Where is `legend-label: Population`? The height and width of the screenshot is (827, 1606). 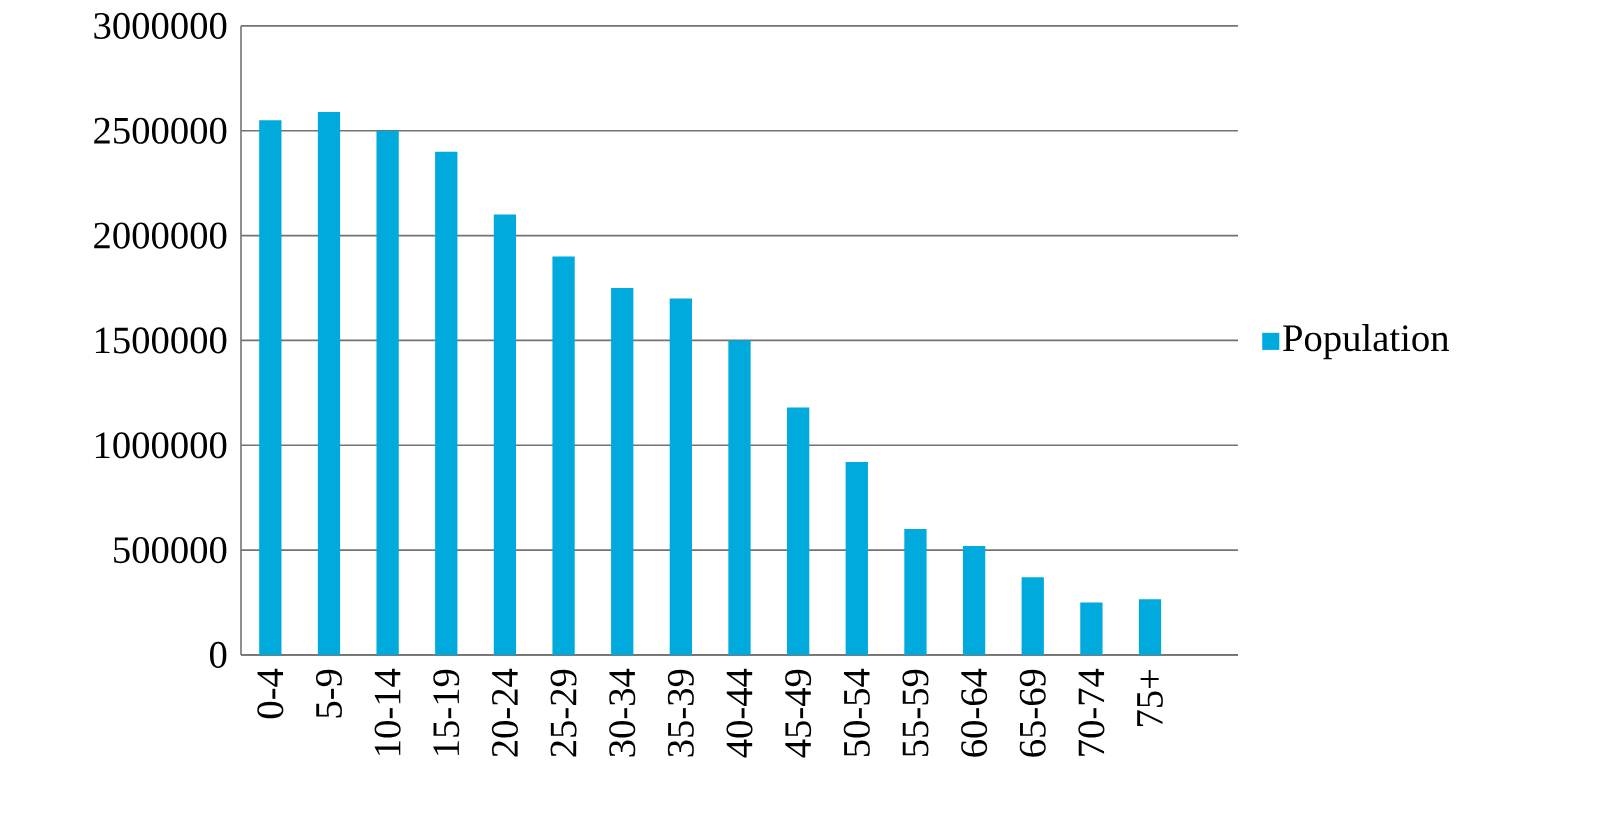
legend-label: Population is located at coordinates (1366, 342).